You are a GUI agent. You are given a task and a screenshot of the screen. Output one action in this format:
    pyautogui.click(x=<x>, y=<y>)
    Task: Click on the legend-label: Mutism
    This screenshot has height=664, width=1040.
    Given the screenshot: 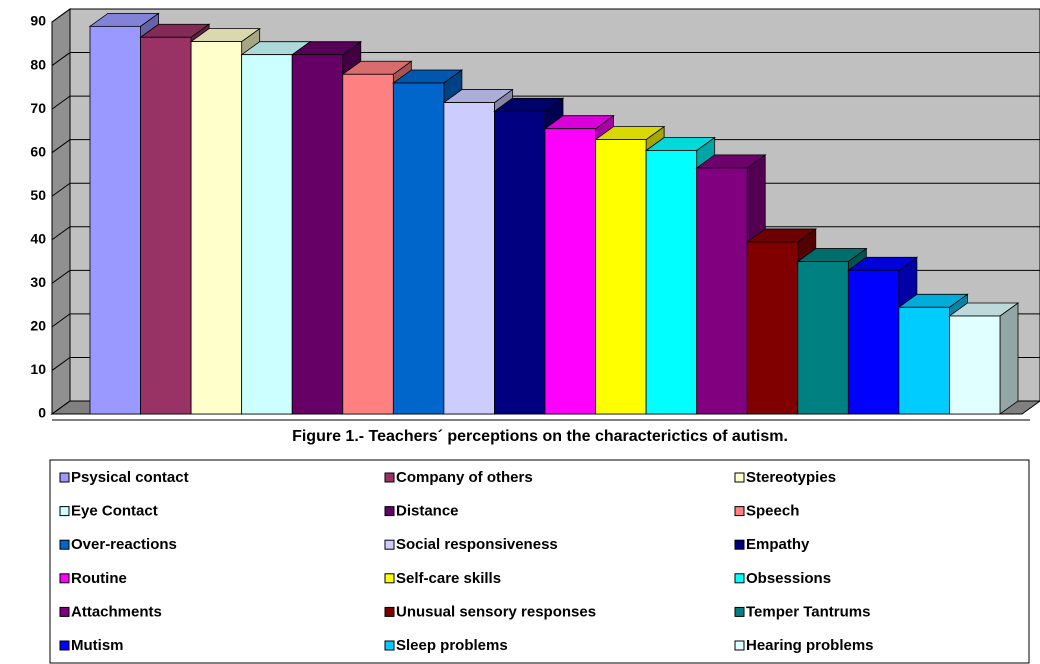 What is the action you would take?
    pyautogui.click(x=97, y=645)
    